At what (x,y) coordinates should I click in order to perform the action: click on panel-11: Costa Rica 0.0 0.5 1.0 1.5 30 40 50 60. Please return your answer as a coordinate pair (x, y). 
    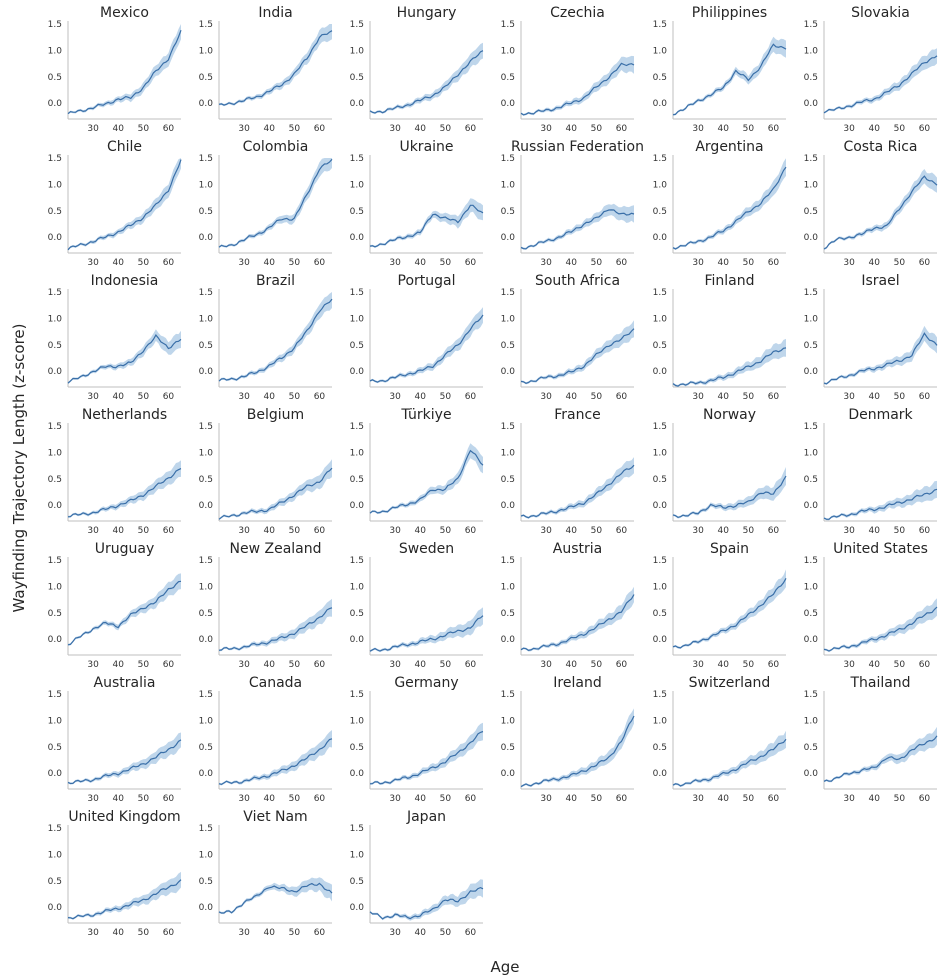
    Looking at the image, I should click on (871, 203).